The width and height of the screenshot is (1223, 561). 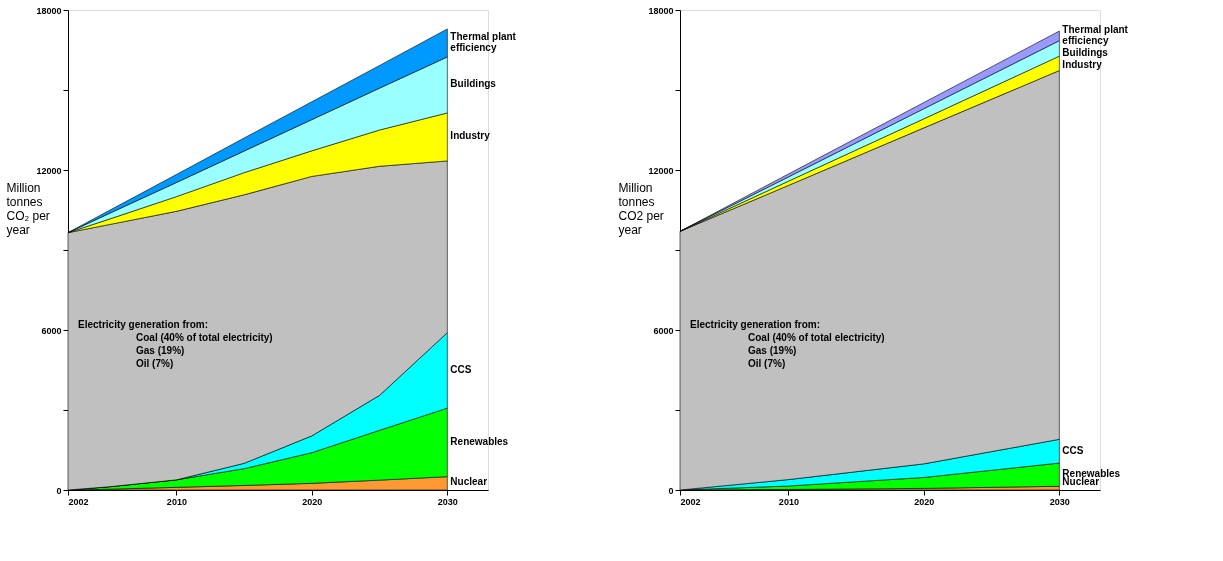 I want to click on series-label: Nuclear, so click(x=469, y=481).